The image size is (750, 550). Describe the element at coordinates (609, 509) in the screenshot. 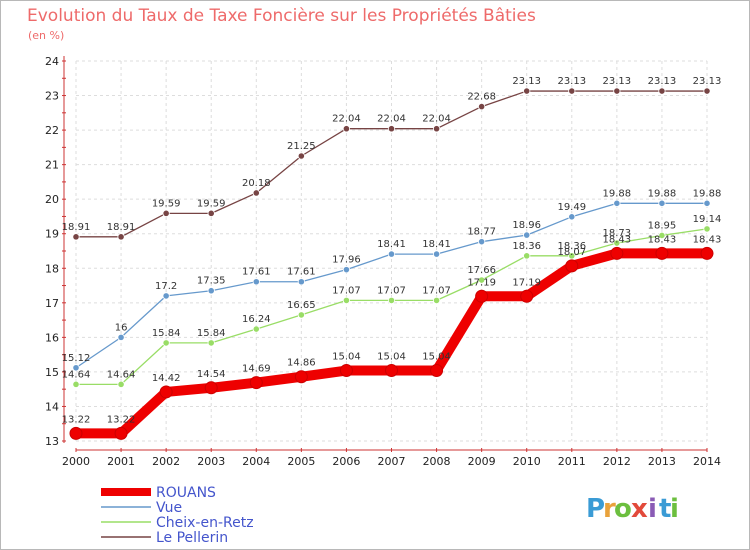

I see `logo-letter: r` at that location.